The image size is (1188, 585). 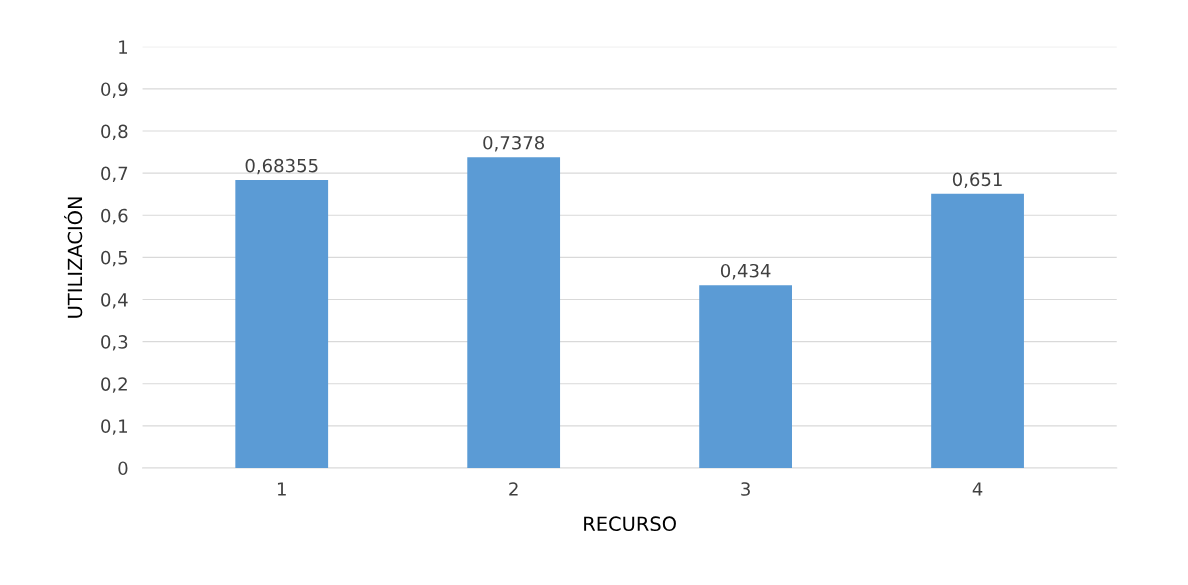 I want to click on y-tick-label: 0,3, so click(x=114, y=343).